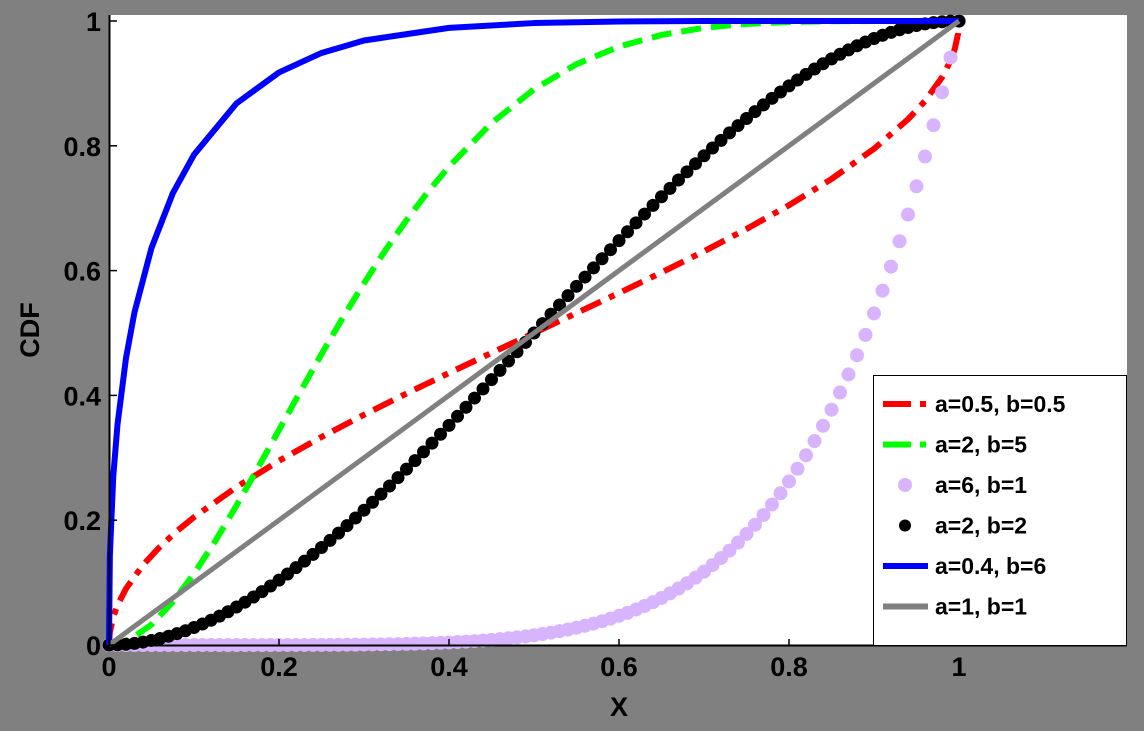  What do you see at coordinates (981, 485) in the screenshot?
I see `legend-label: a=6, b=1` at bounding box center [981, 485].